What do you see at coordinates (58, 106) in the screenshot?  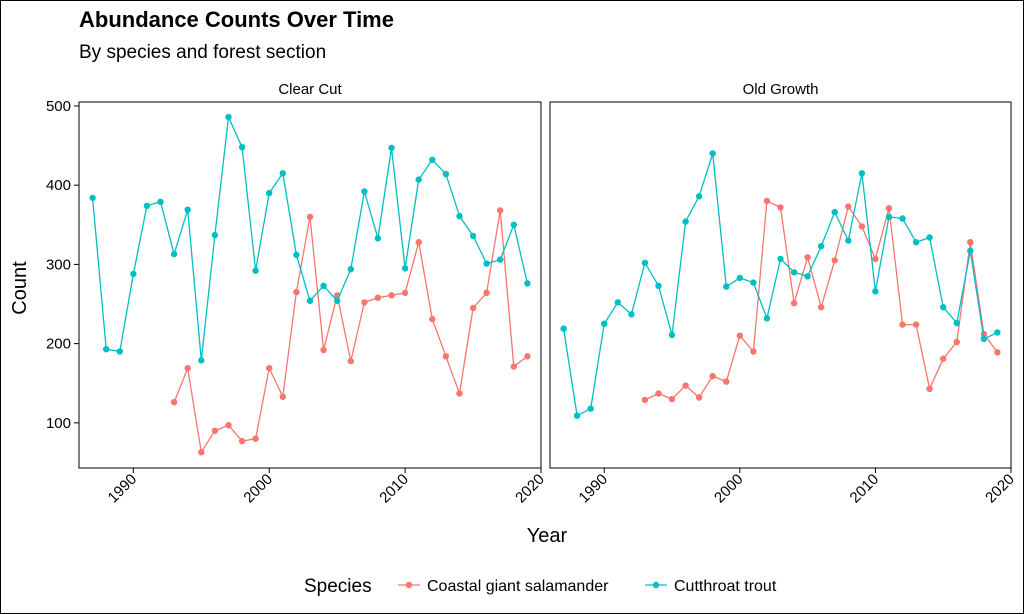 I see `y-tick-label: 500` at bounding box center [58, 106].